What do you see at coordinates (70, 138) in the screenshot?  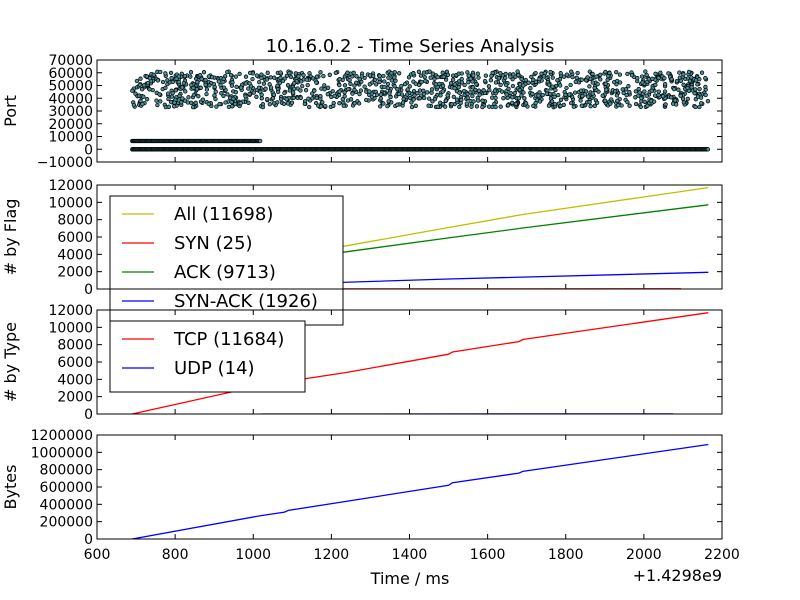 I see `y-tick-label: 10000` at bounding box center [70, 138].